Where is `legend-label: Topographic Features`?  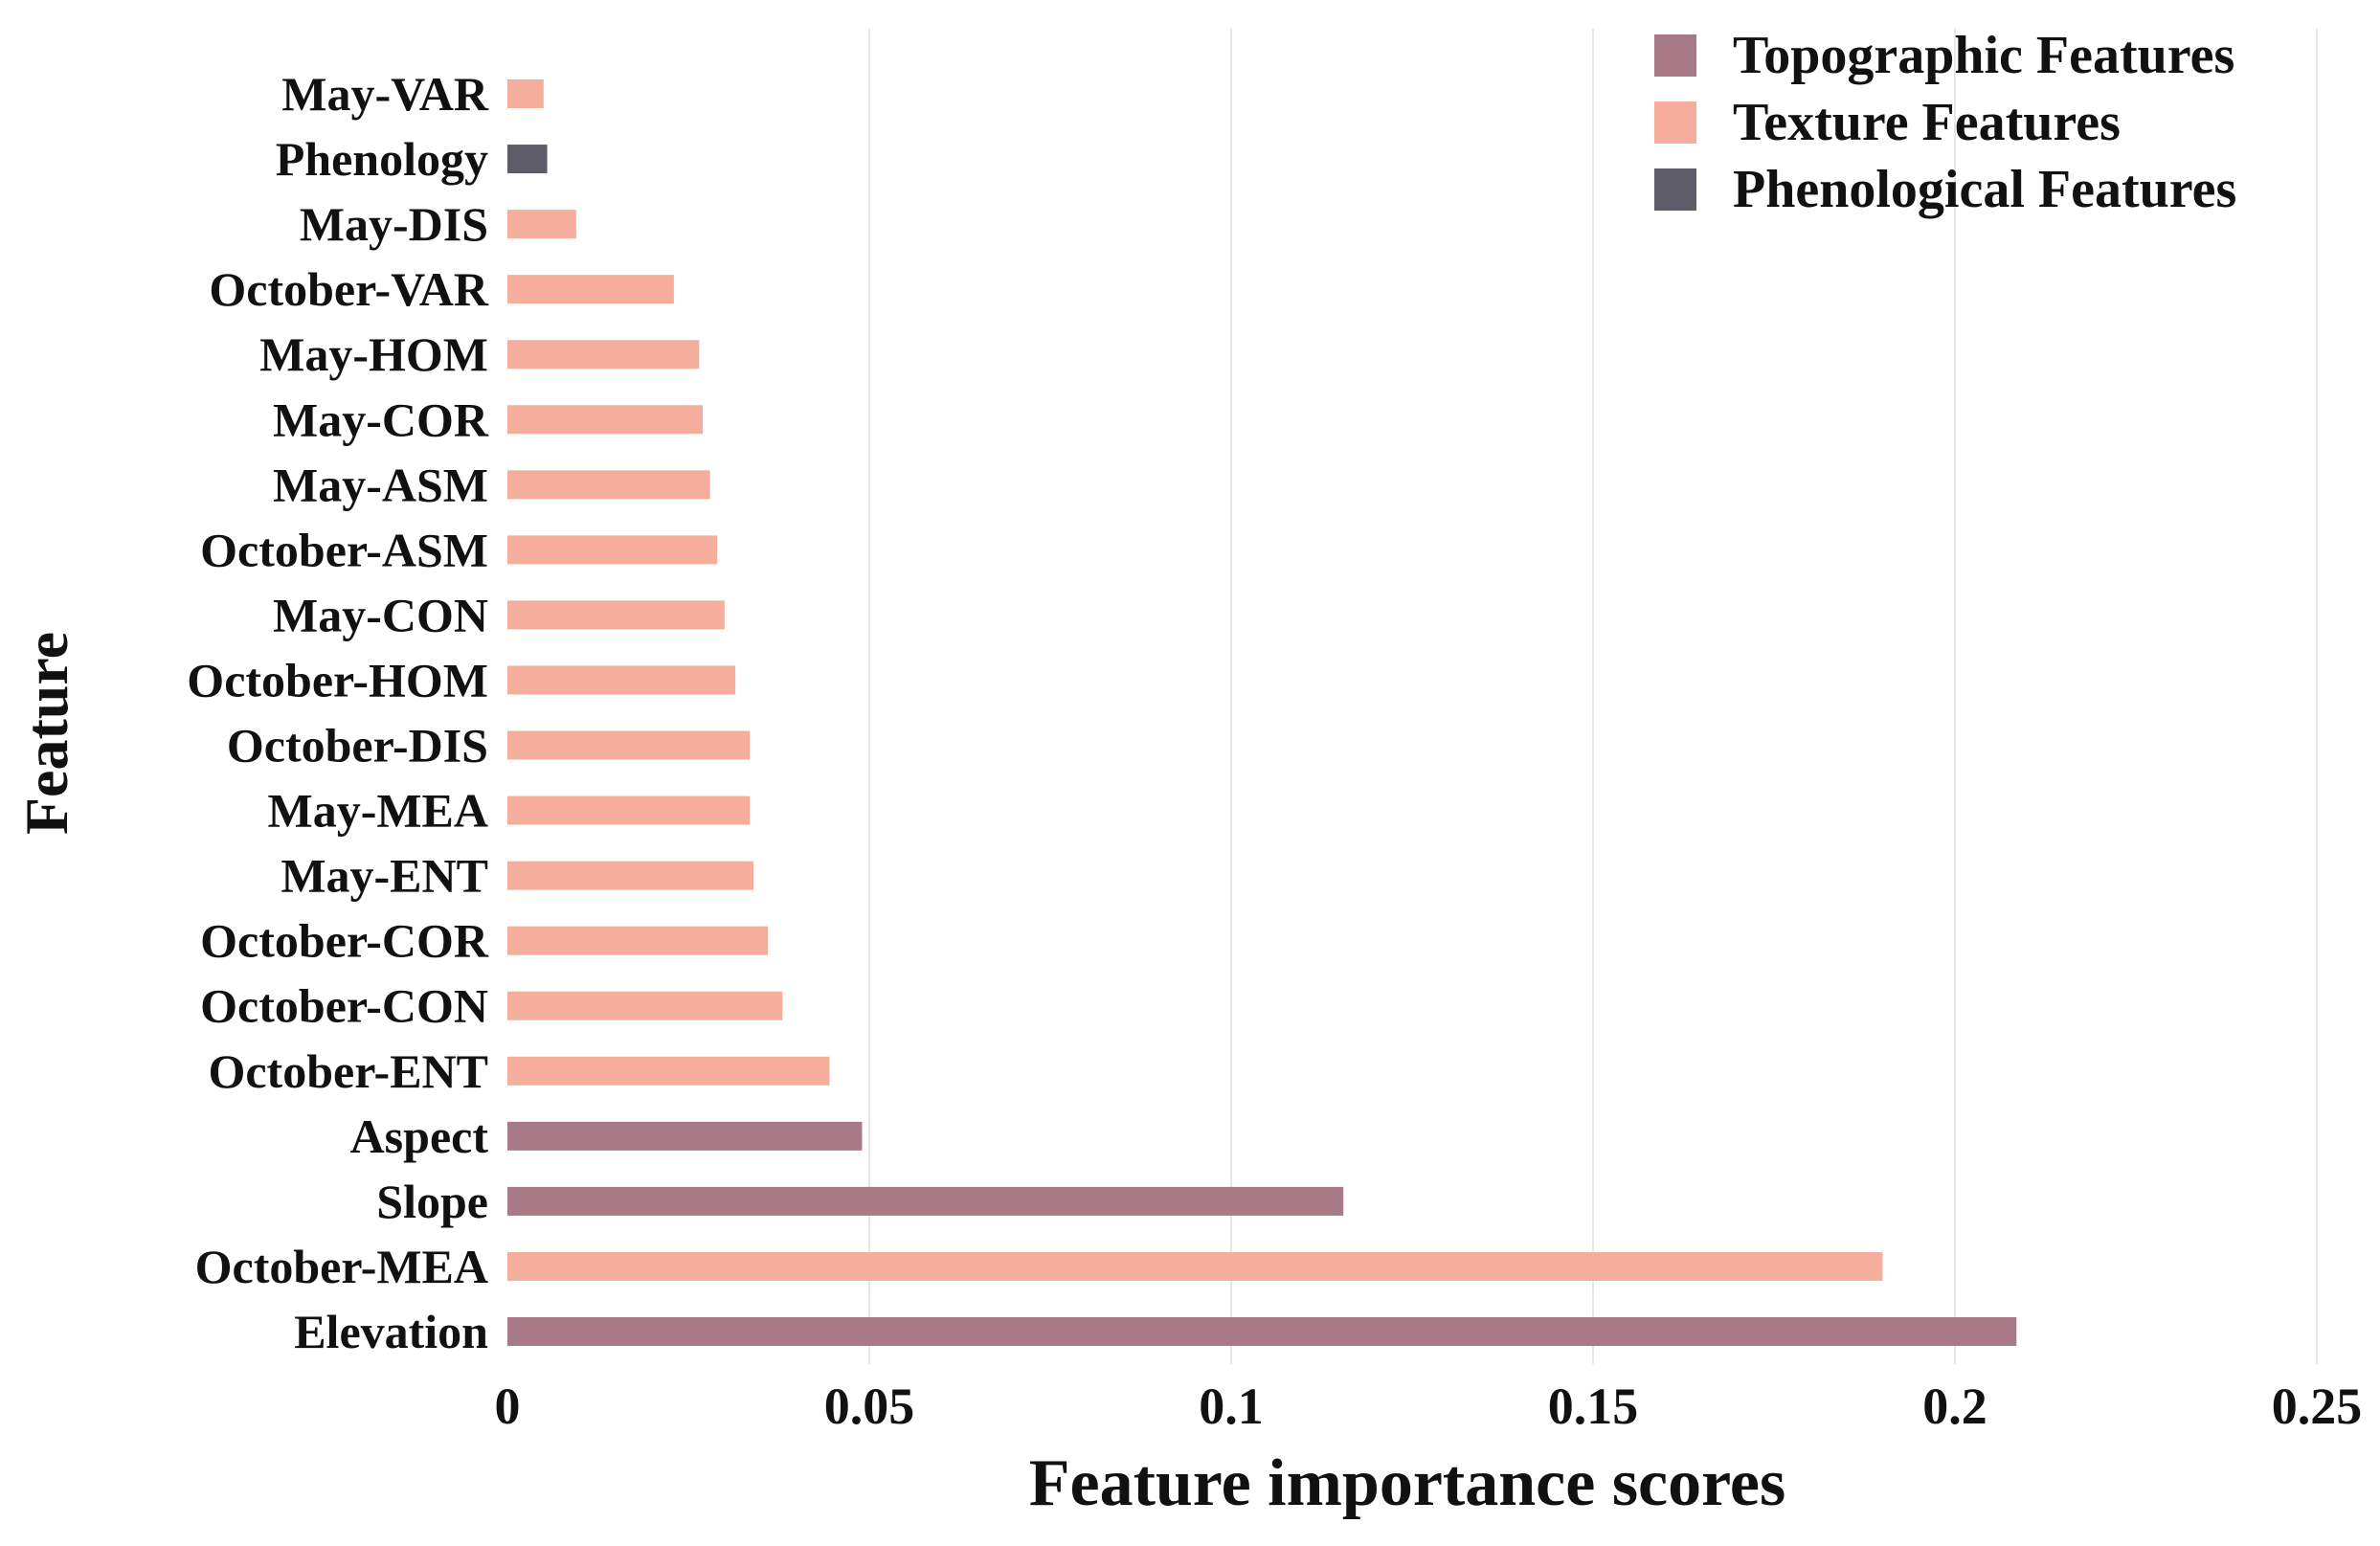
legend-label: Topographic Features is located at coordinates (1984, 55).